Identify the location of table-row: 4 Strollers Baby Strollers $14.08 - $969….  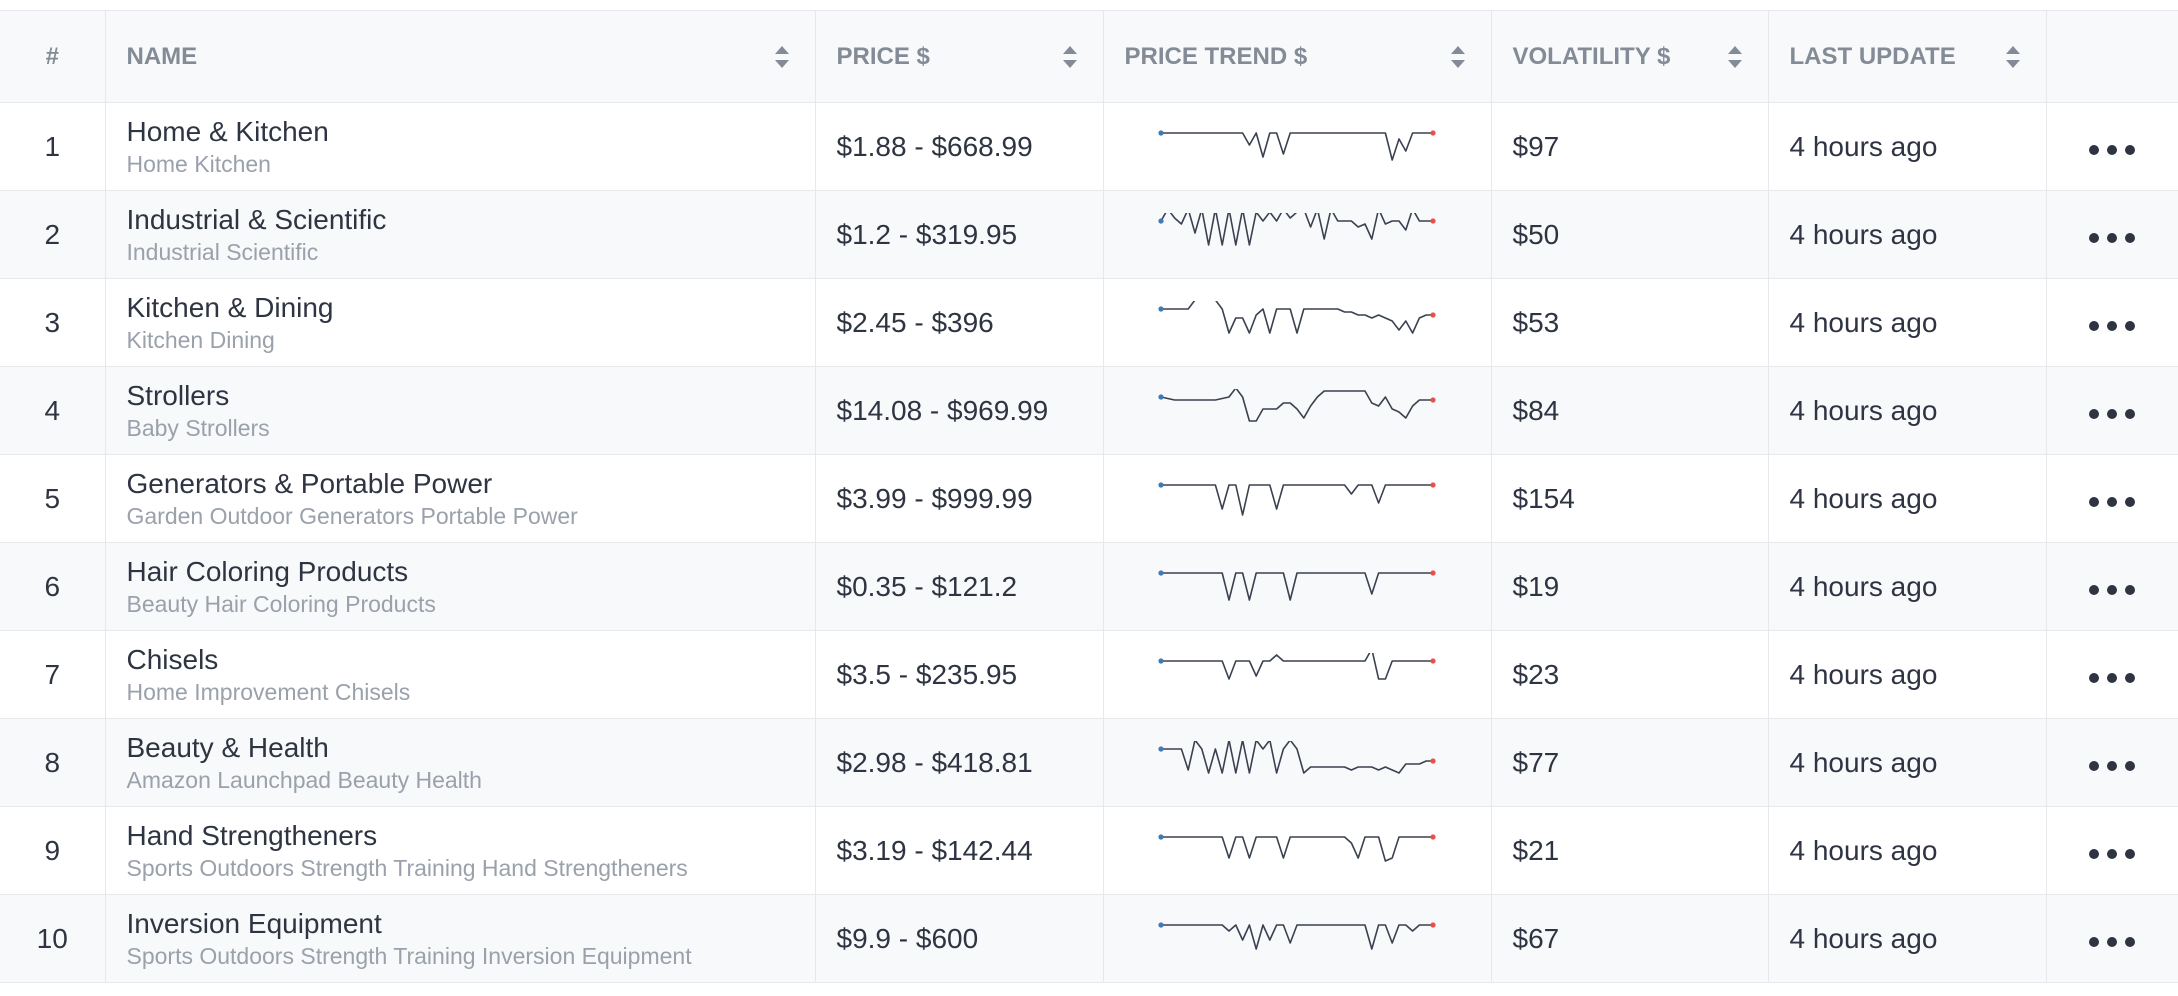
(1089, 410).